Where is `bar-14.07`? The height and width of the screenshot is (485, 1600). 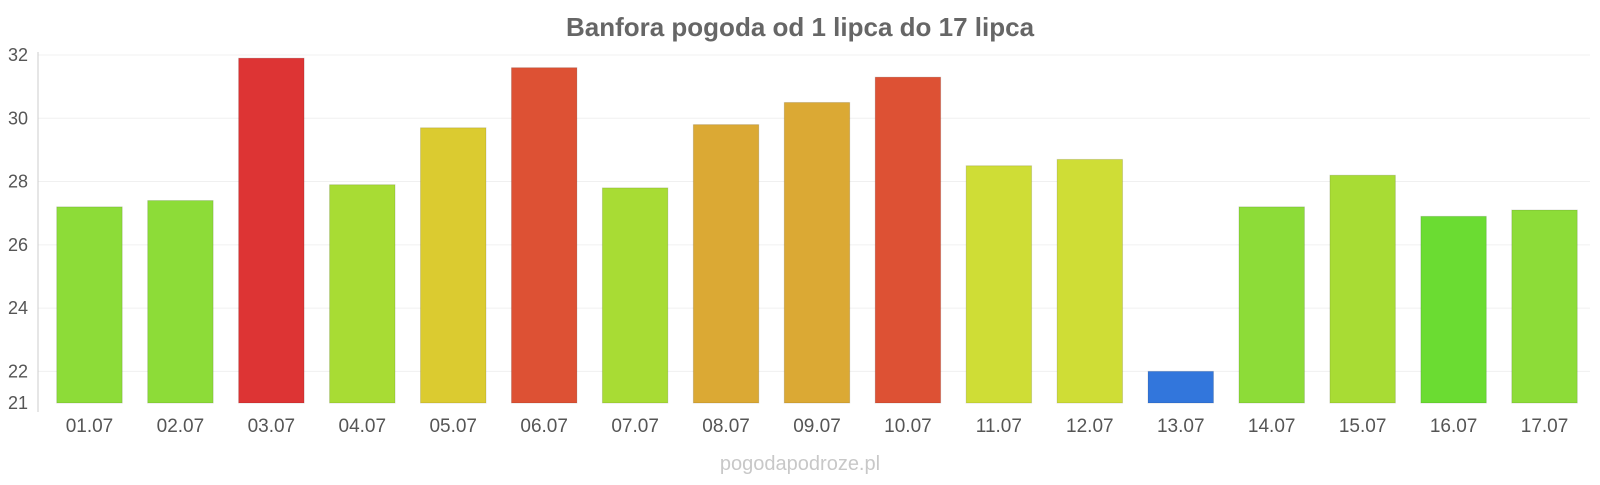 bar-14.07 is located at coordinates (1271, 305).